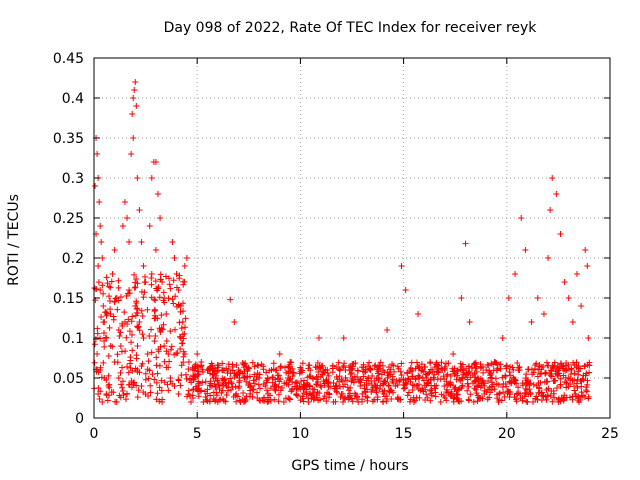 The image size is (640, 480). I want to click on x-tick-label: 5, so click(197, 434).